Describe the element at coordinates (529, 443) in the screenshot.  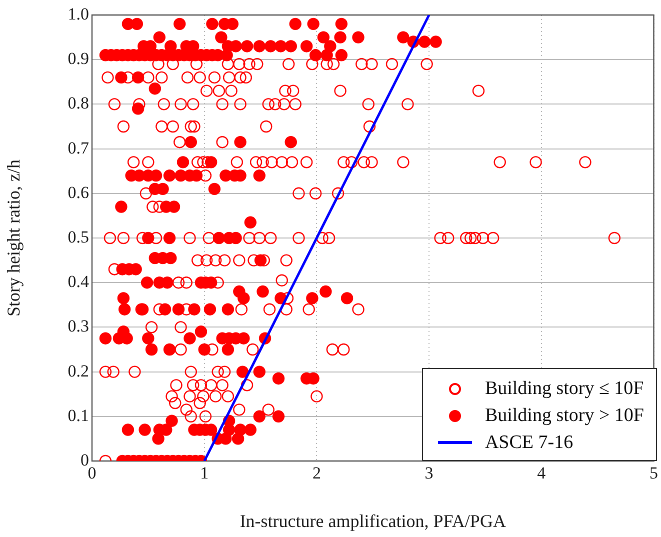
I see `legend-label: ASCE 7-16` at that location.